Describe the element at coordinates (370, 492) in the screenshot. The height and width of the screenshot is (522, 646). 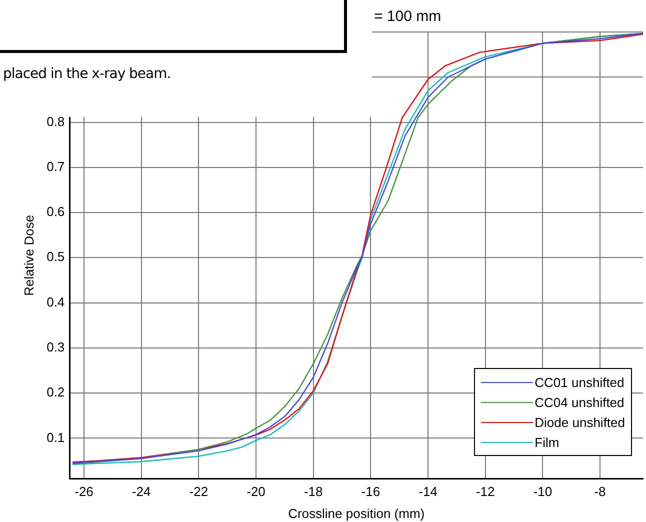
I see `x-tick-label: -16` at that location.